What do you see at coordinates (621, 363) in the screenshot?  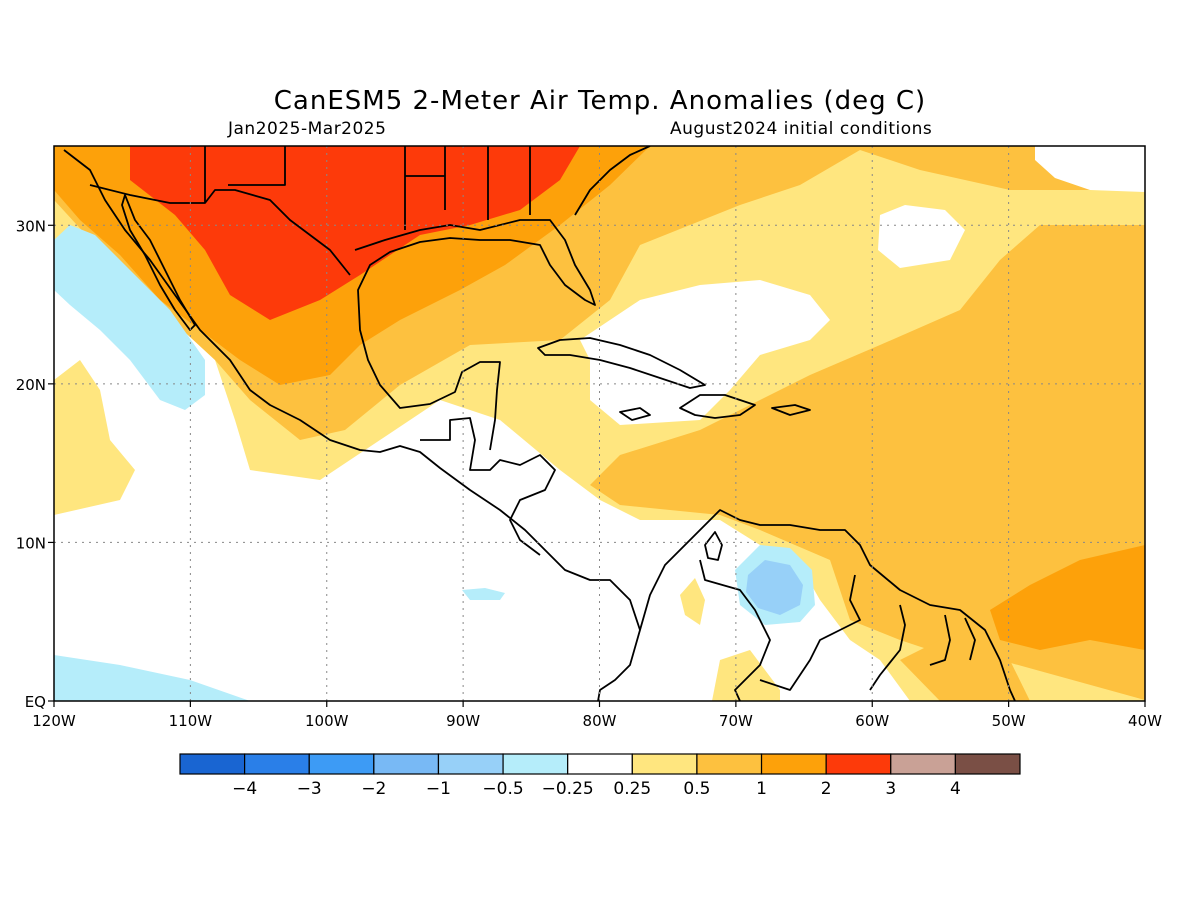 I see `coast-cuba` at bounding box center [621, 363].